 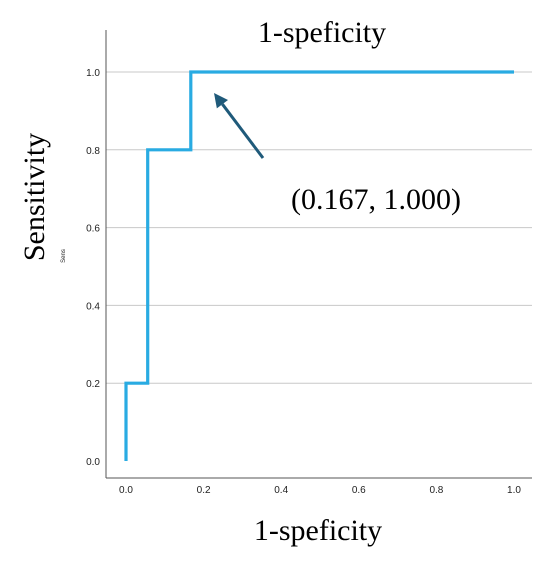 What do you see at coordinates (93, 306) in the screenshot?
I see `y-tick-label: 0.4` at bounding box center [93, 306].